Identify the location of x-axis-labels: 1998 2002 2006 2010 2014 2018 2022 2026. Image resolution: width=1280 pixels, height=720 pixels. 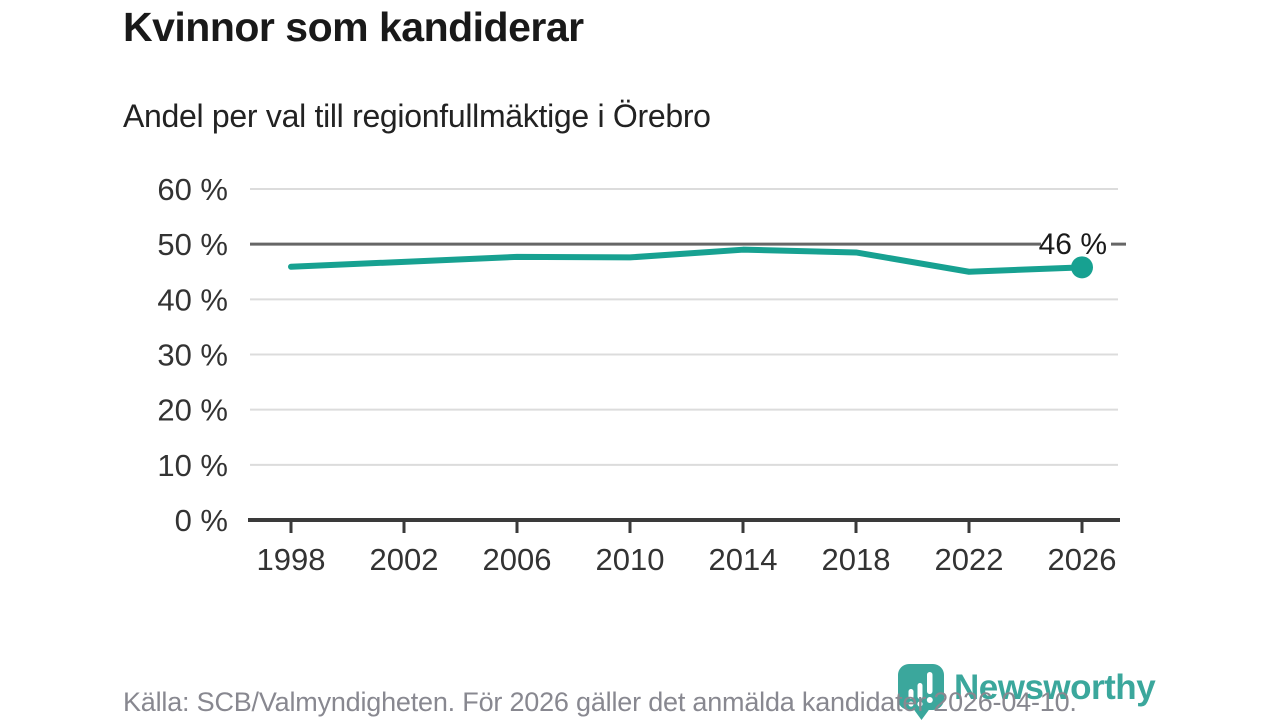
(687, 559).